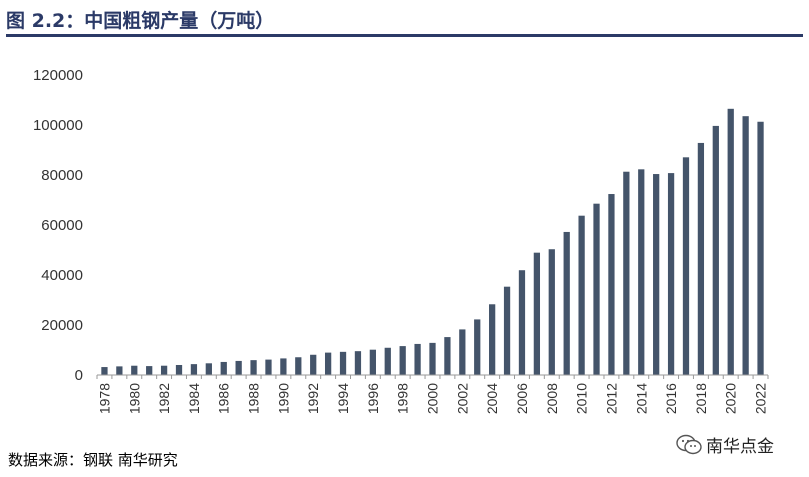 Image resolution: width=809 pixels, height=477 pixels. Describe the element at coordinates (79, 375) in the screenshot. I see `y-tick-label: 0` at that location.